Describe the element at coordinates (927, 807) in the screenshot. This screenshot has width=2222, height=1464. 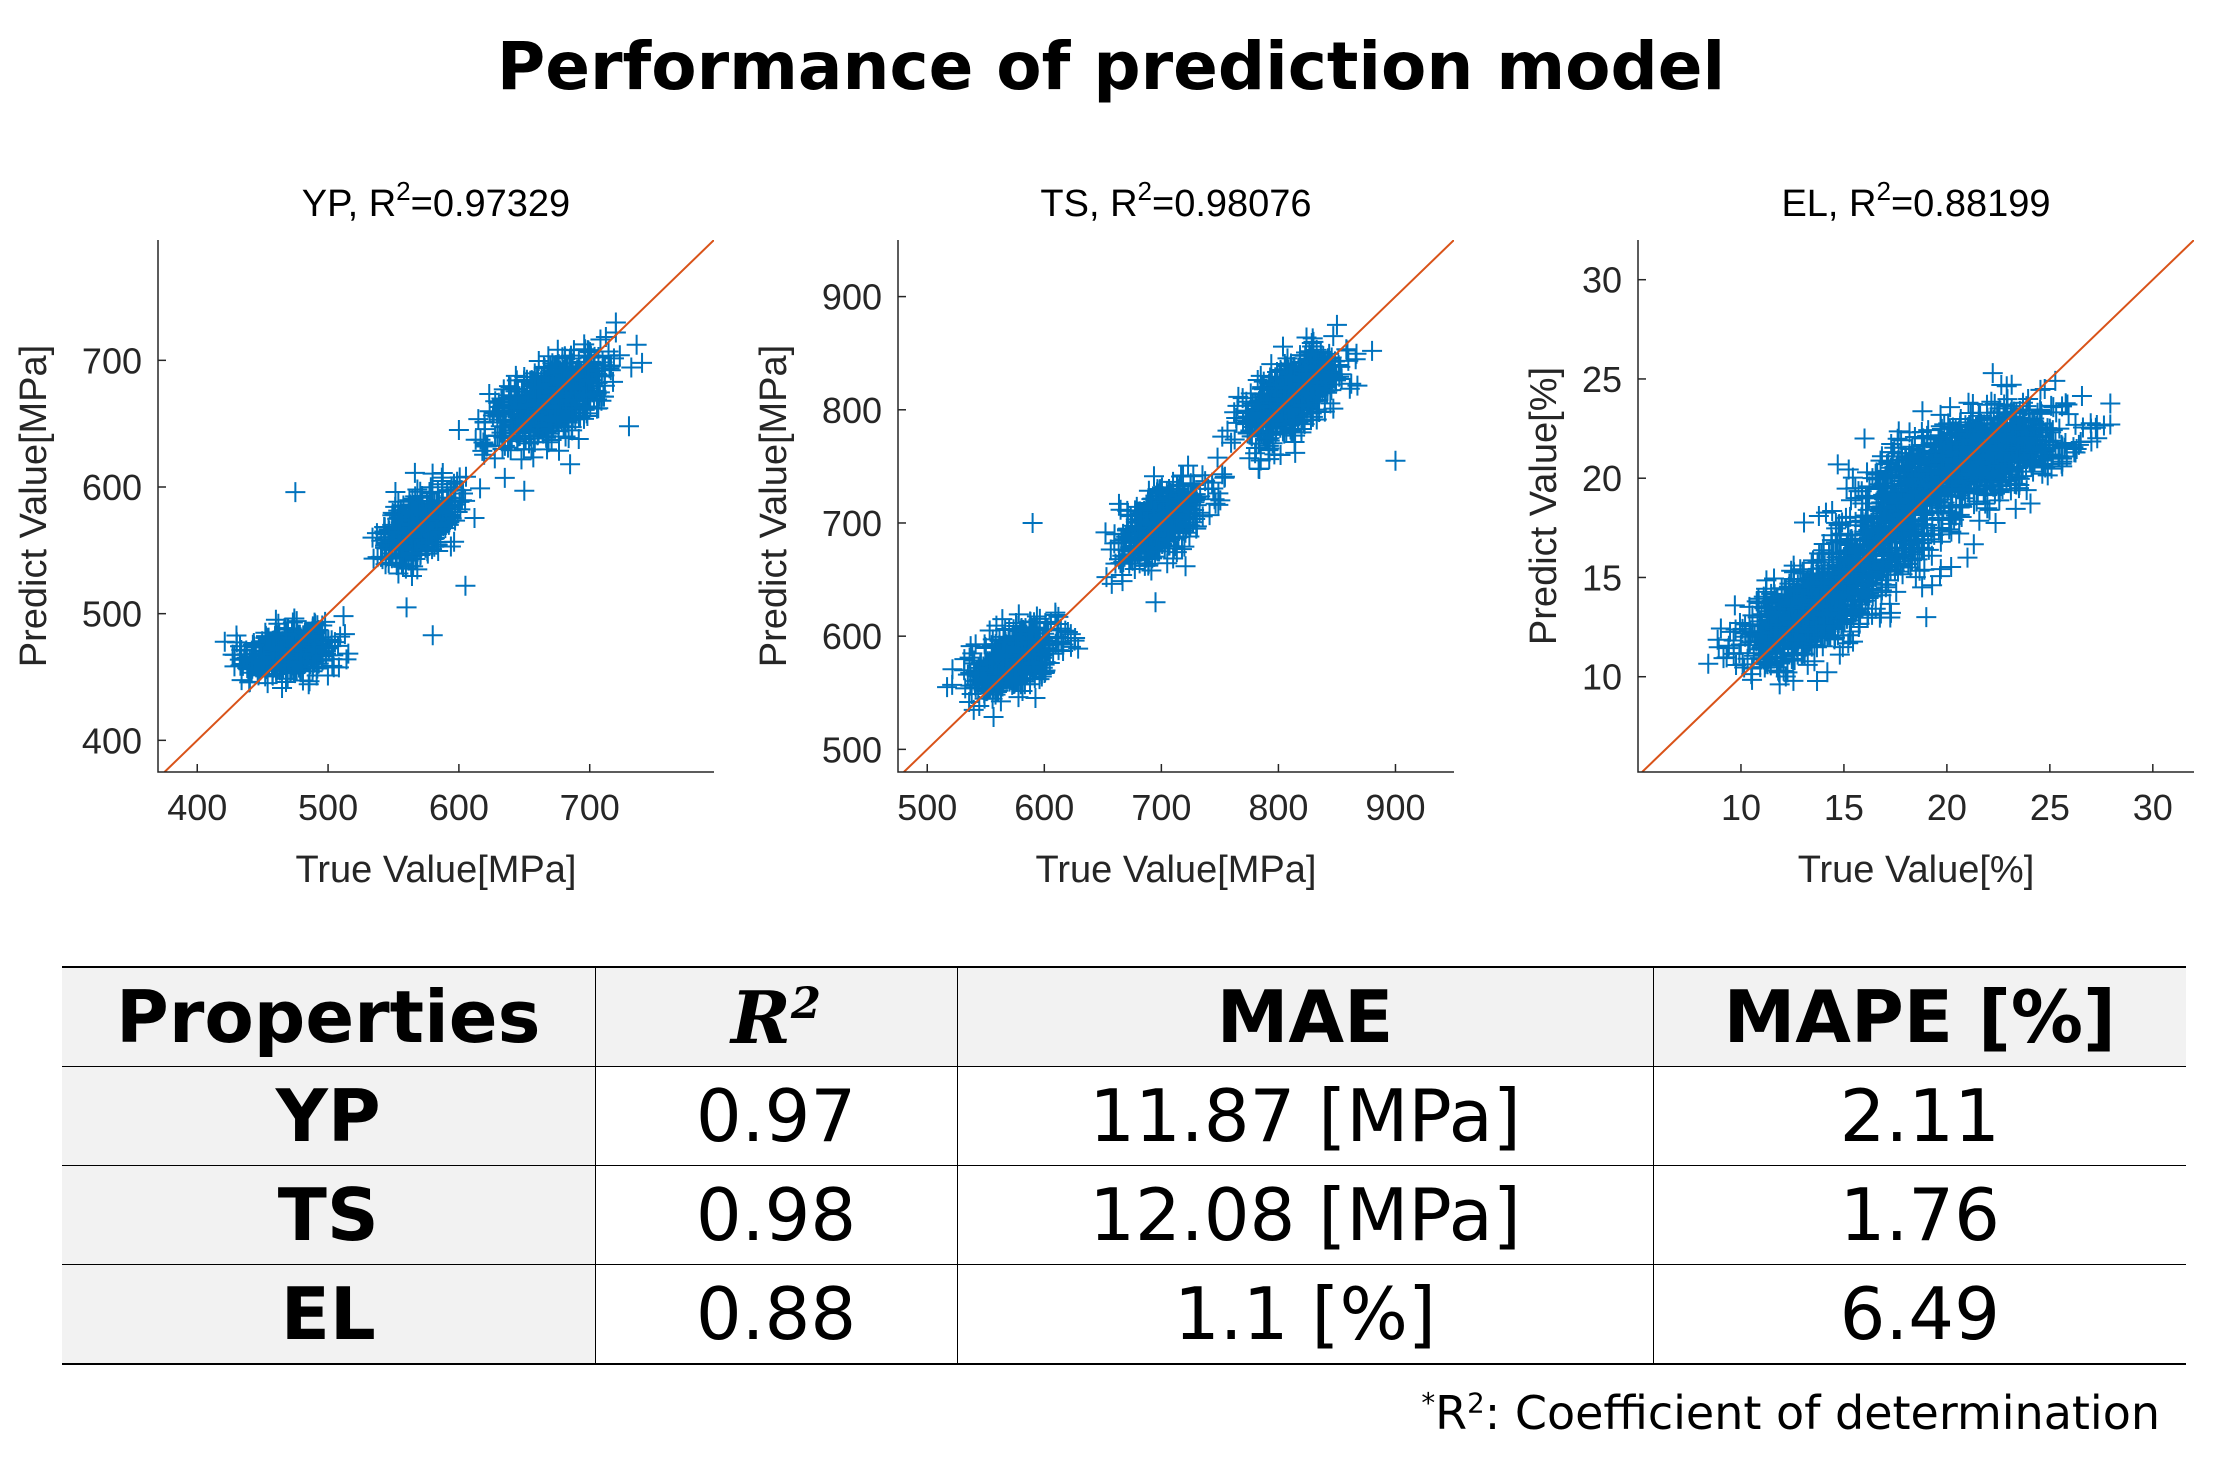
I see `x-tick-label: 500` at that location.